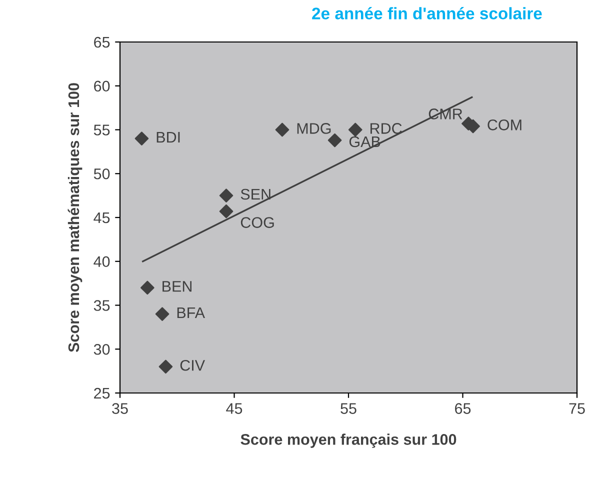  What do you see at coordinates (102, 305) in the screenshot?
I see `y-tick-label: 35` at bounding box center [102, 305].